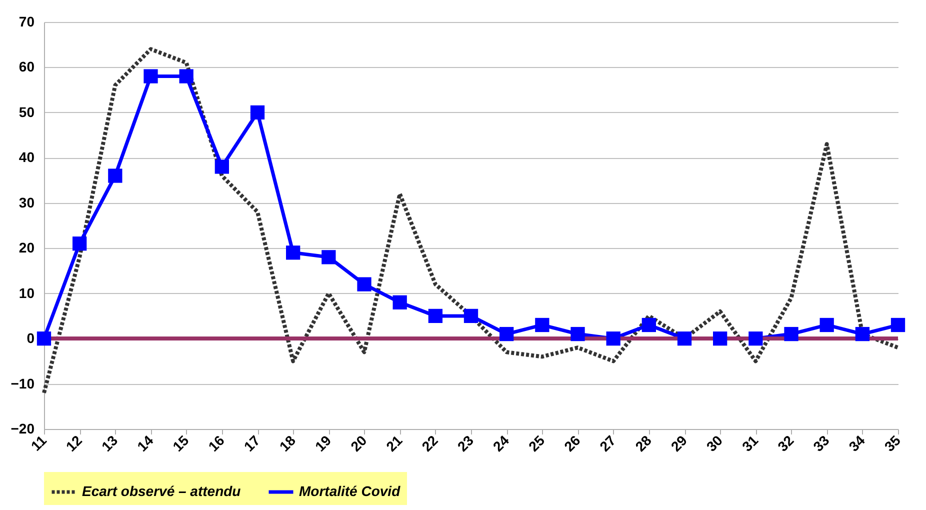  I want to click on x-tick-label: 22, so click(430, 443).